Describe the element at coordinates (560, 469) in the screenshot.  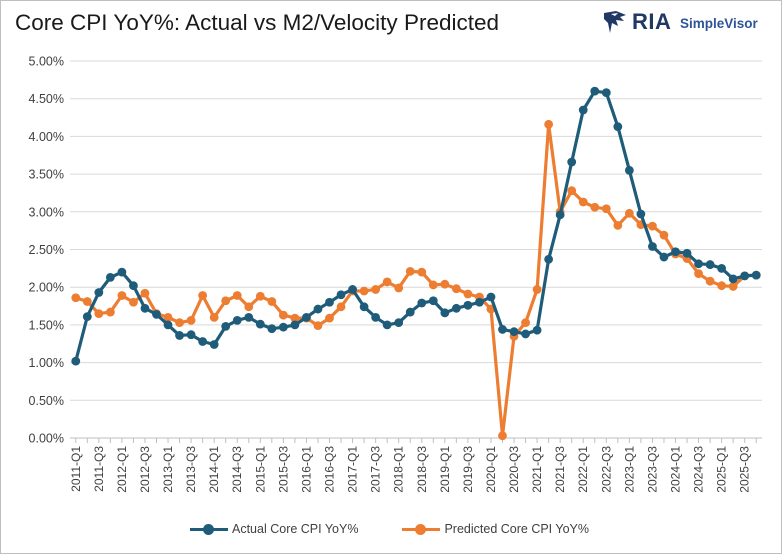
I see `x-tick-label: 2021-Q3` at that location.